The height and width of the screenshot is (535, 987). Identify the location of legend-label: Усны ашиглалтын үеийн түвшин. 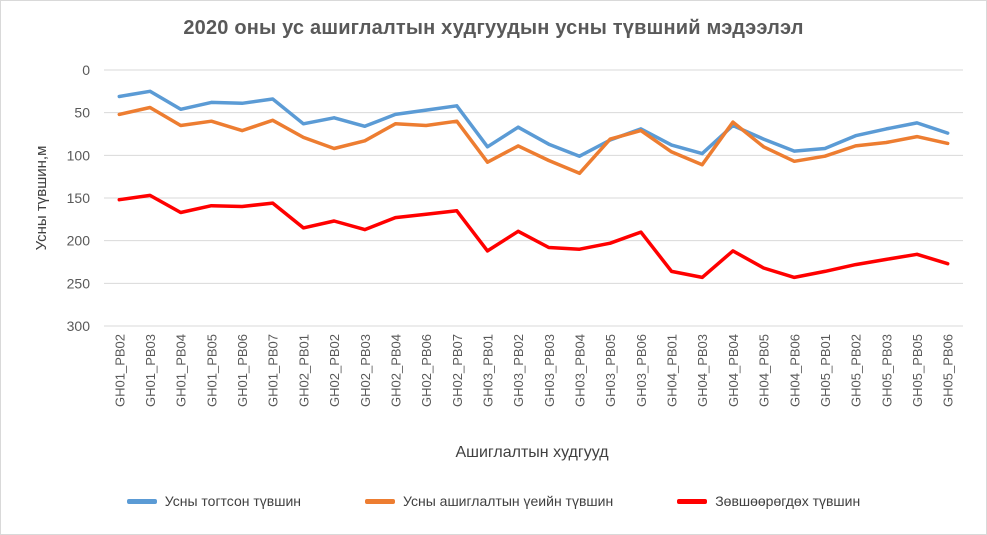
(508, 501).